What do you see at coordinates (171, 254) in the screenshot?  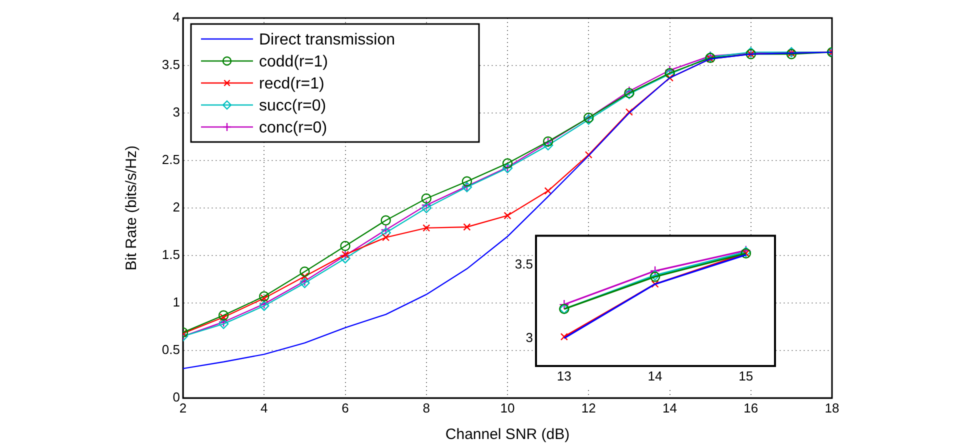 I see `y-tick-label: 1.5` at bounding box center [171, 254].